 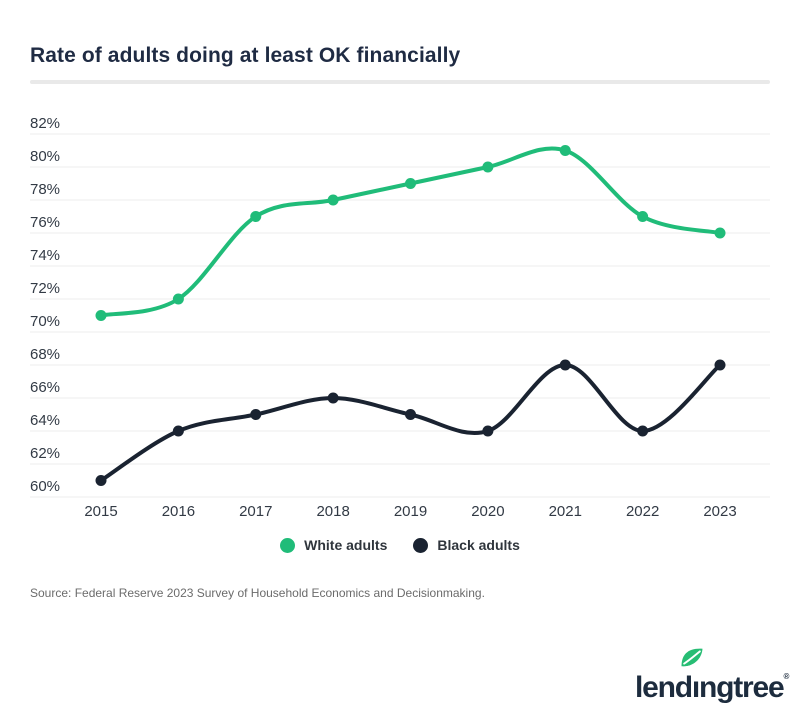 I want to click on logo-registered-mark: ®, so click(x=786, y=676).